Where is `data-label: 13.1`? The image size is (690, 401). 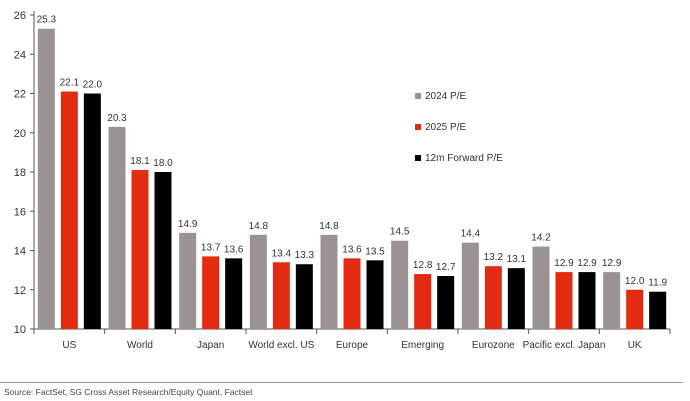
data-label: 13.1 is located at coordinates (517, 259).